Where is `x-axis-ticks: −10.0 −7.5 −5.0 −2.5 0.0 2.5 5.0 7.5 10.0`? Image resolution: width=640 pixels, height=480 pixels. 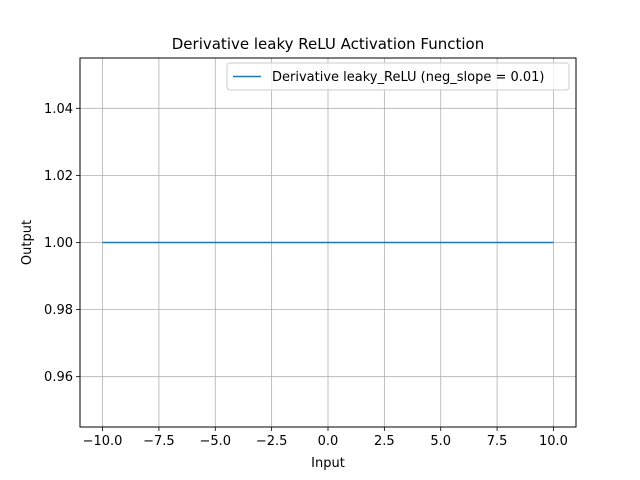
x-axis-ticks: −10.0 −7.5 −5.0 −2.5 0.0 2.5 5.0 7.5 10.0 is located at coordinates (325, 438).